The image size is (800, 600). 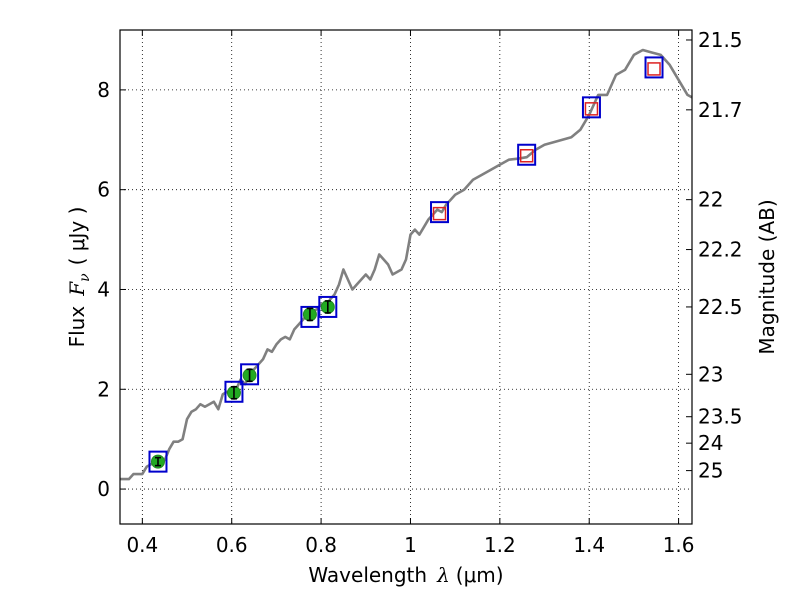 What do you see at coordinates (710, 374) in the screenshot?
I see `right-tick-label: 23` at bounding box center [710, 374].